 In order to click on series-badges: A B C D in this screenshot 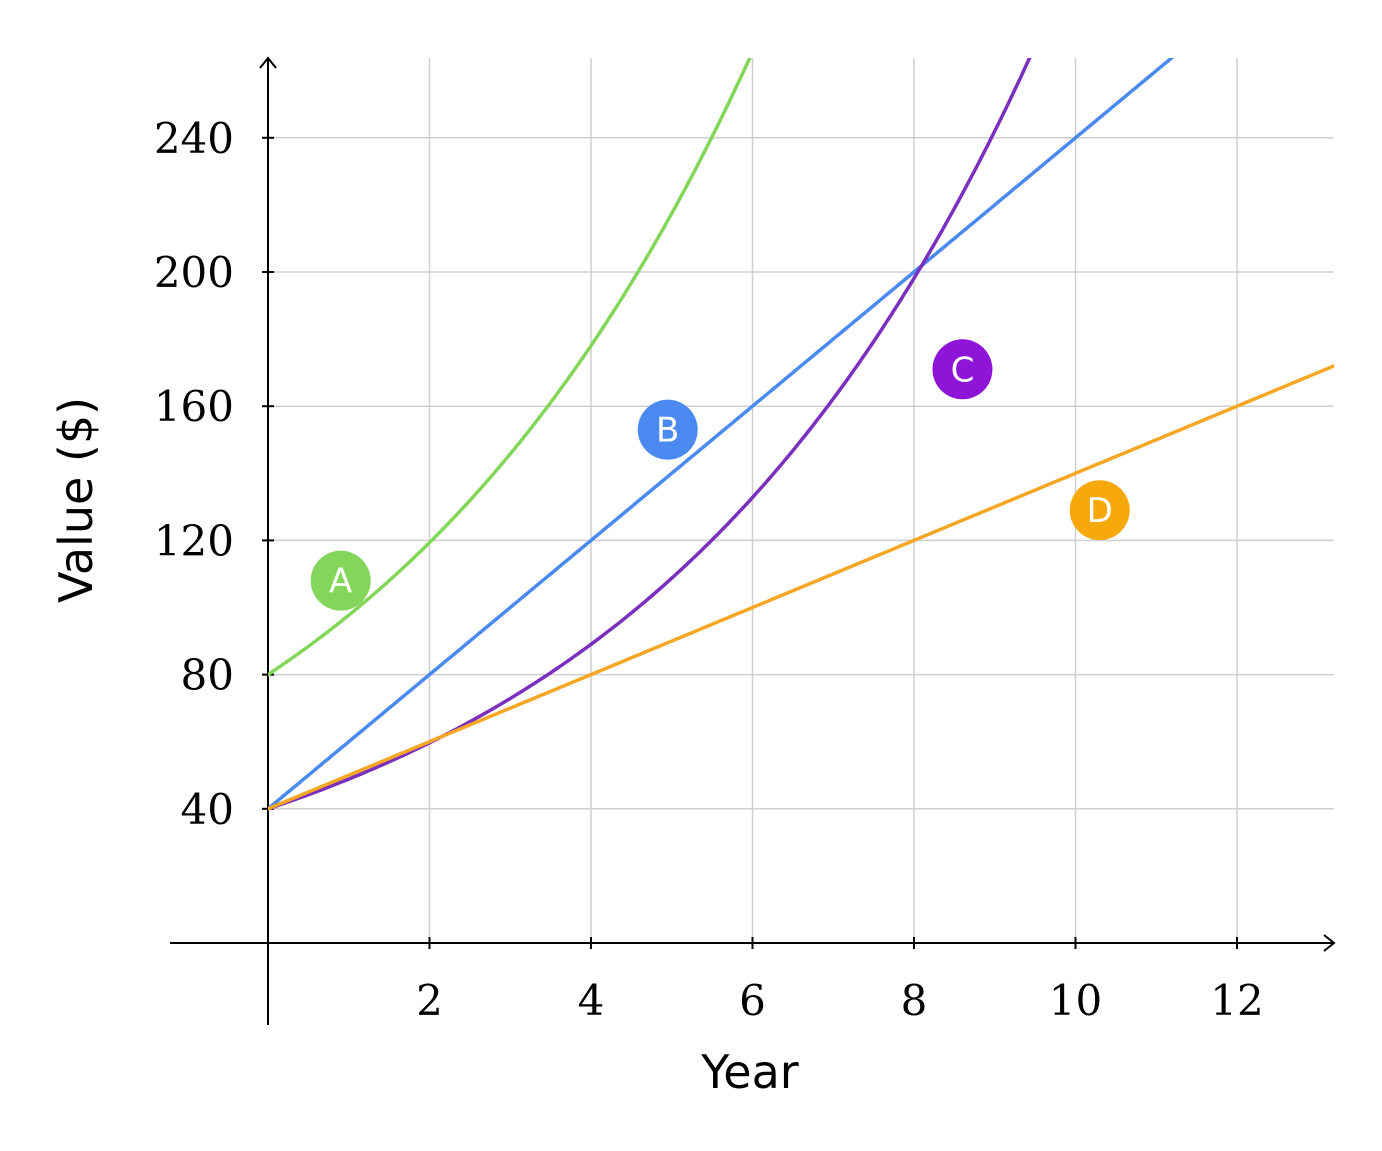, I will do `click(720, 475)`.